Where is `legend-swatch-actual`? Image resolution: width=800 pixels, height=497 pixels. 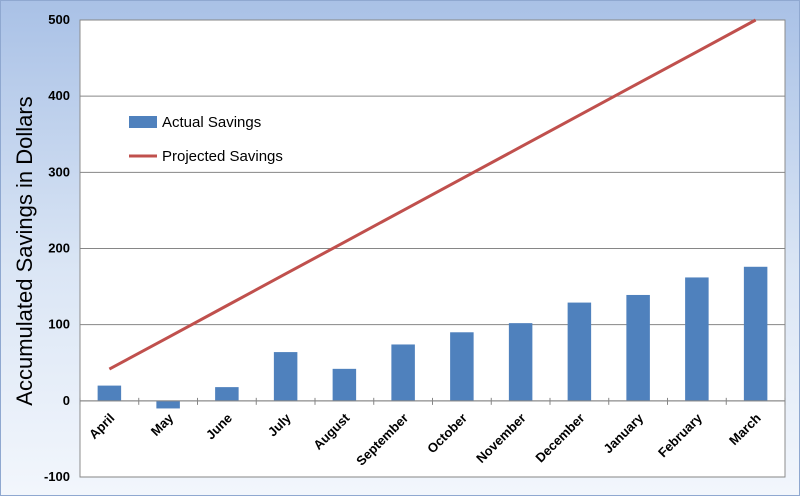 legend-swatch-actual is located at coordinates (143, 122).